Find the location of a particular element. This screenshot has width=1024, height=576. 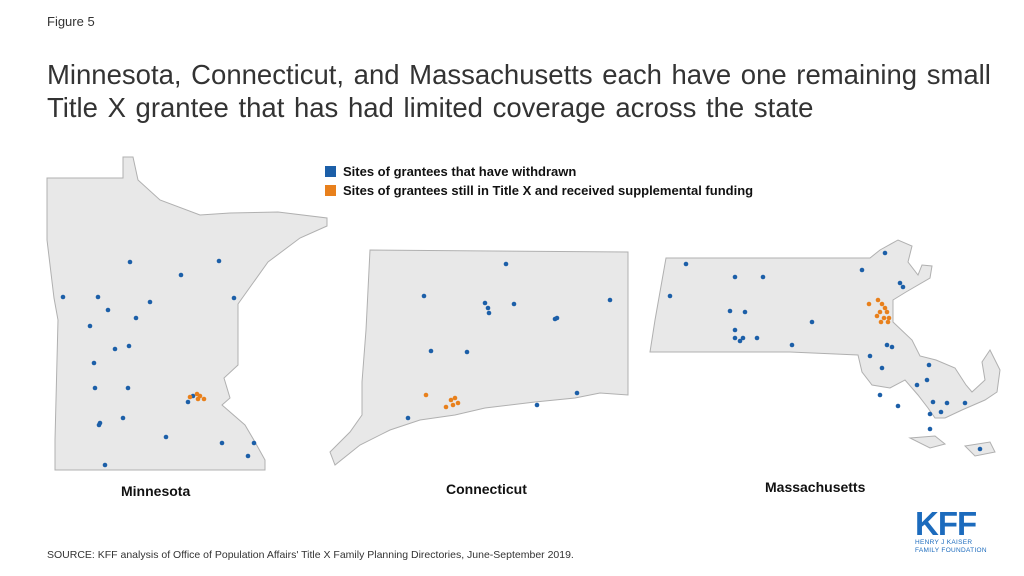

logo-mark: KFF is located at coordinates (946, 523).